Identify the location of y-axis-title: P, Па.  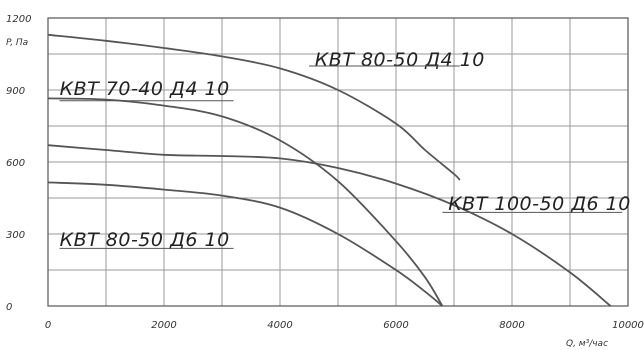
(17, 43).